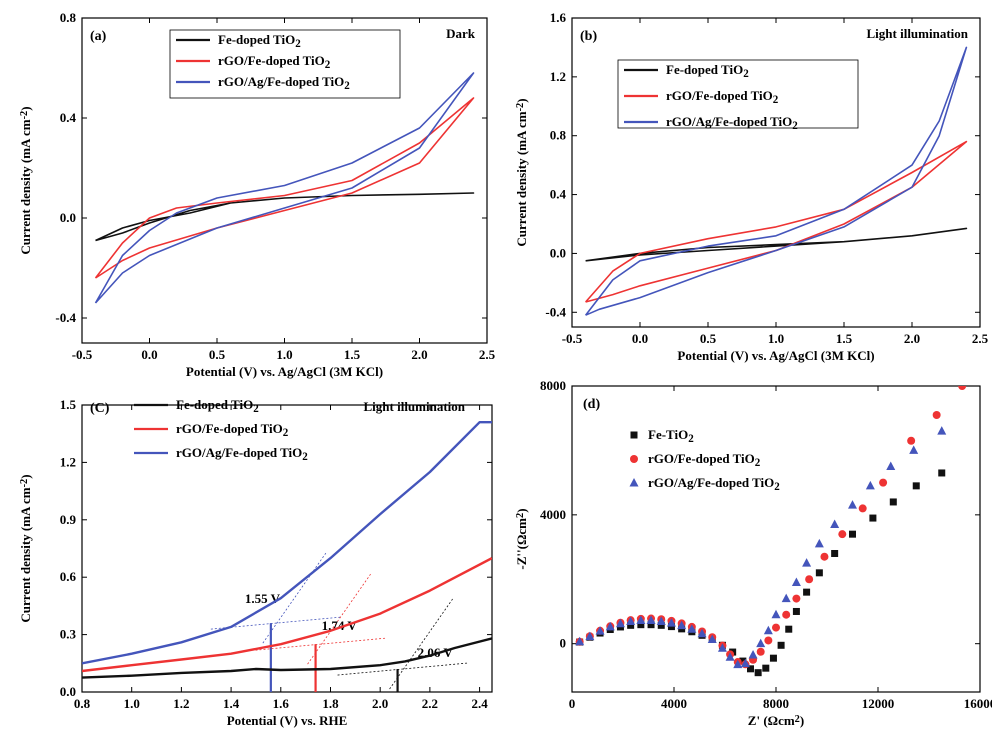 This screenshot has width=992, height=734. What do you see at coordinates (558, 252) in the screenshot?
I see `y-tick-label: 0.0` at bounding box center [558, 252].